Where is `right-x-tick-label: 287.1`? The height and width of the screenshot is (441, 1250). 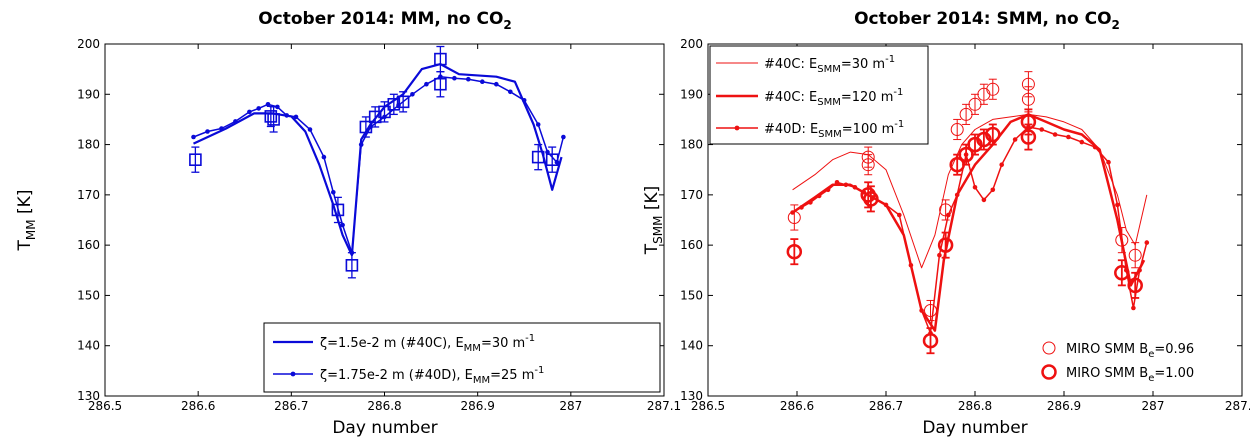 right-x-tick-label: 287.1 is located at coordinates (1237, 406).